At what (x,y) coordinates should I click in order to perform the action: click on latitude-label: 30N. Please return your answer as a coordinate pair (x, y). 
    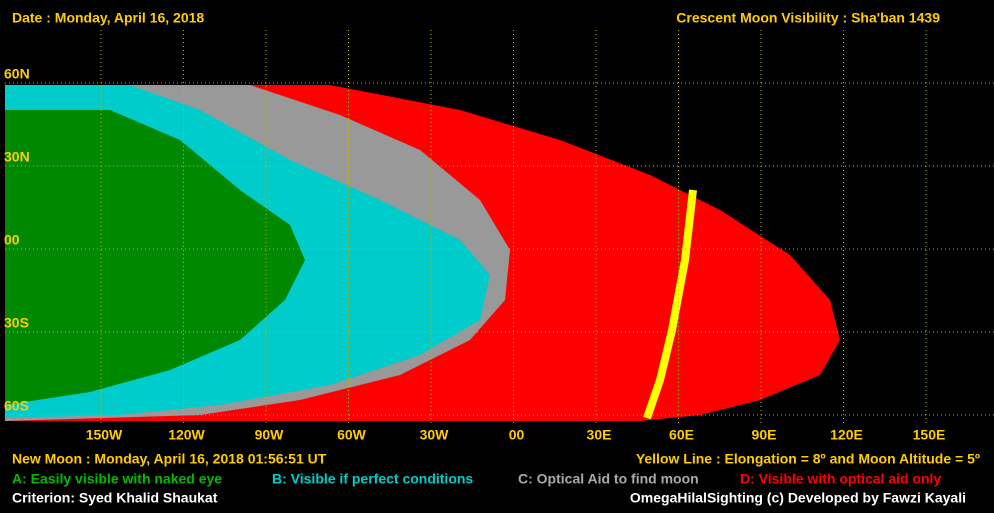
    Looking at the image, I should click on (17, 157).